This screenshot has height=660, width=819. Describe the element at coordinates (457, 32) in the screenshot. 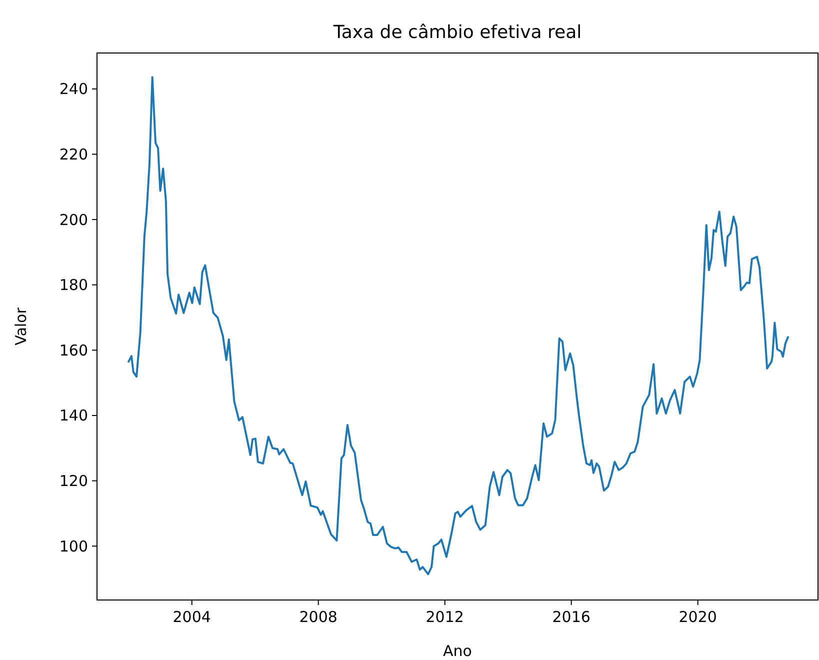

I see `chart-title: Taxa de câmbio efetiva real` at that location.